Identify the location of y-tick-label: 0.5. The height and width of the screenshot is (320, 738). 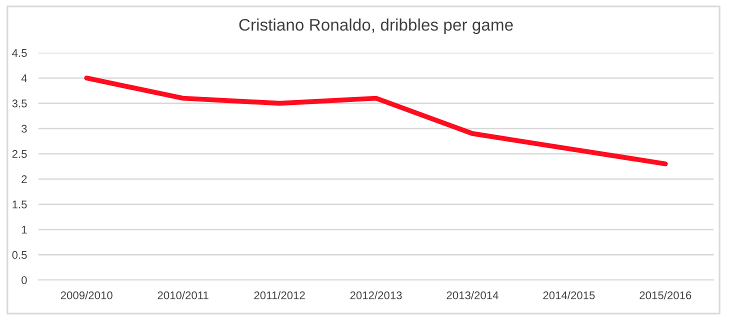
(19, 255).